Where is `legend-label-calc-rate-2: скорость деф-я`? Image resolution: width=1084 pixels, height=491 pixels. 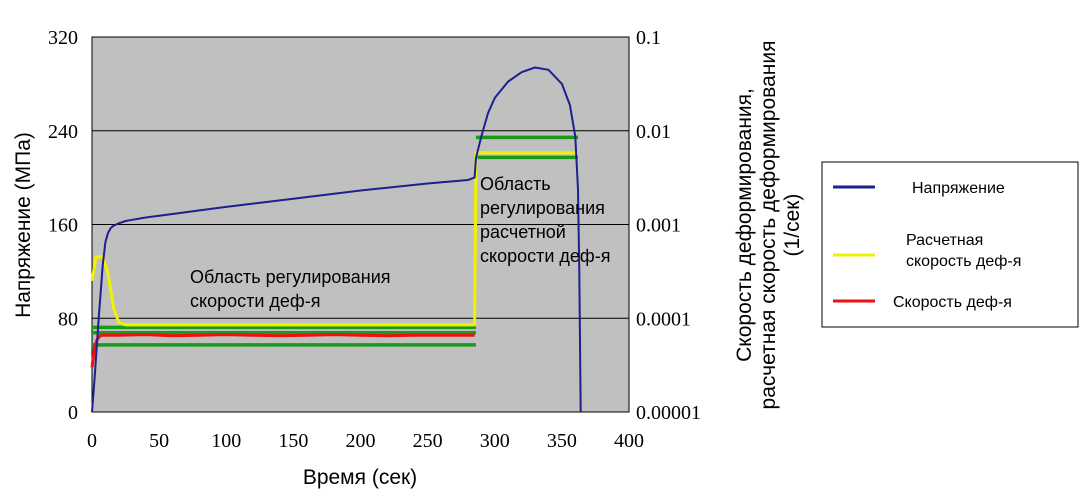
legend-label-calc-rate-2: скорость деф-я is located at coordinates (963, 261).